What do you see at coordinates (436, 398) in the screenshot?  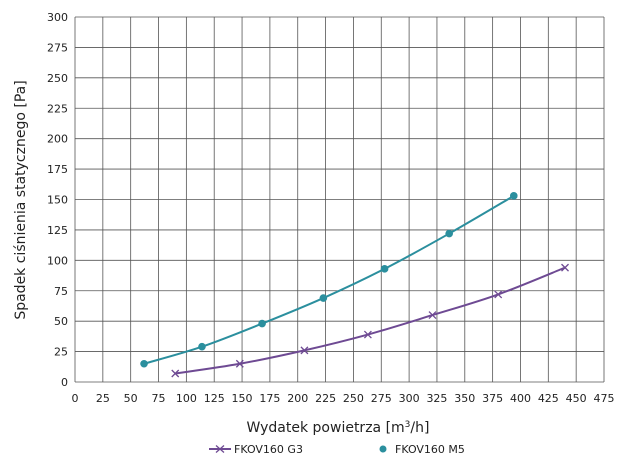 I see `x-tick-label-325: 325` at bounding box center [436, 398].